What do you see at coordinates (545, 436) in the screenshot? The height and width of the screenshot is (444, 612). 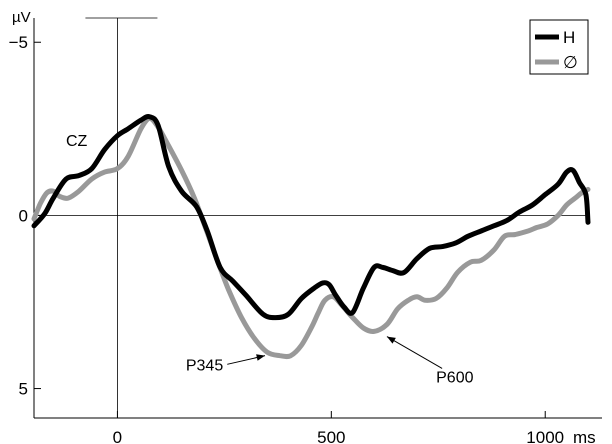 I see `x-tick-label: 1000` at bounding box center [545, 436].